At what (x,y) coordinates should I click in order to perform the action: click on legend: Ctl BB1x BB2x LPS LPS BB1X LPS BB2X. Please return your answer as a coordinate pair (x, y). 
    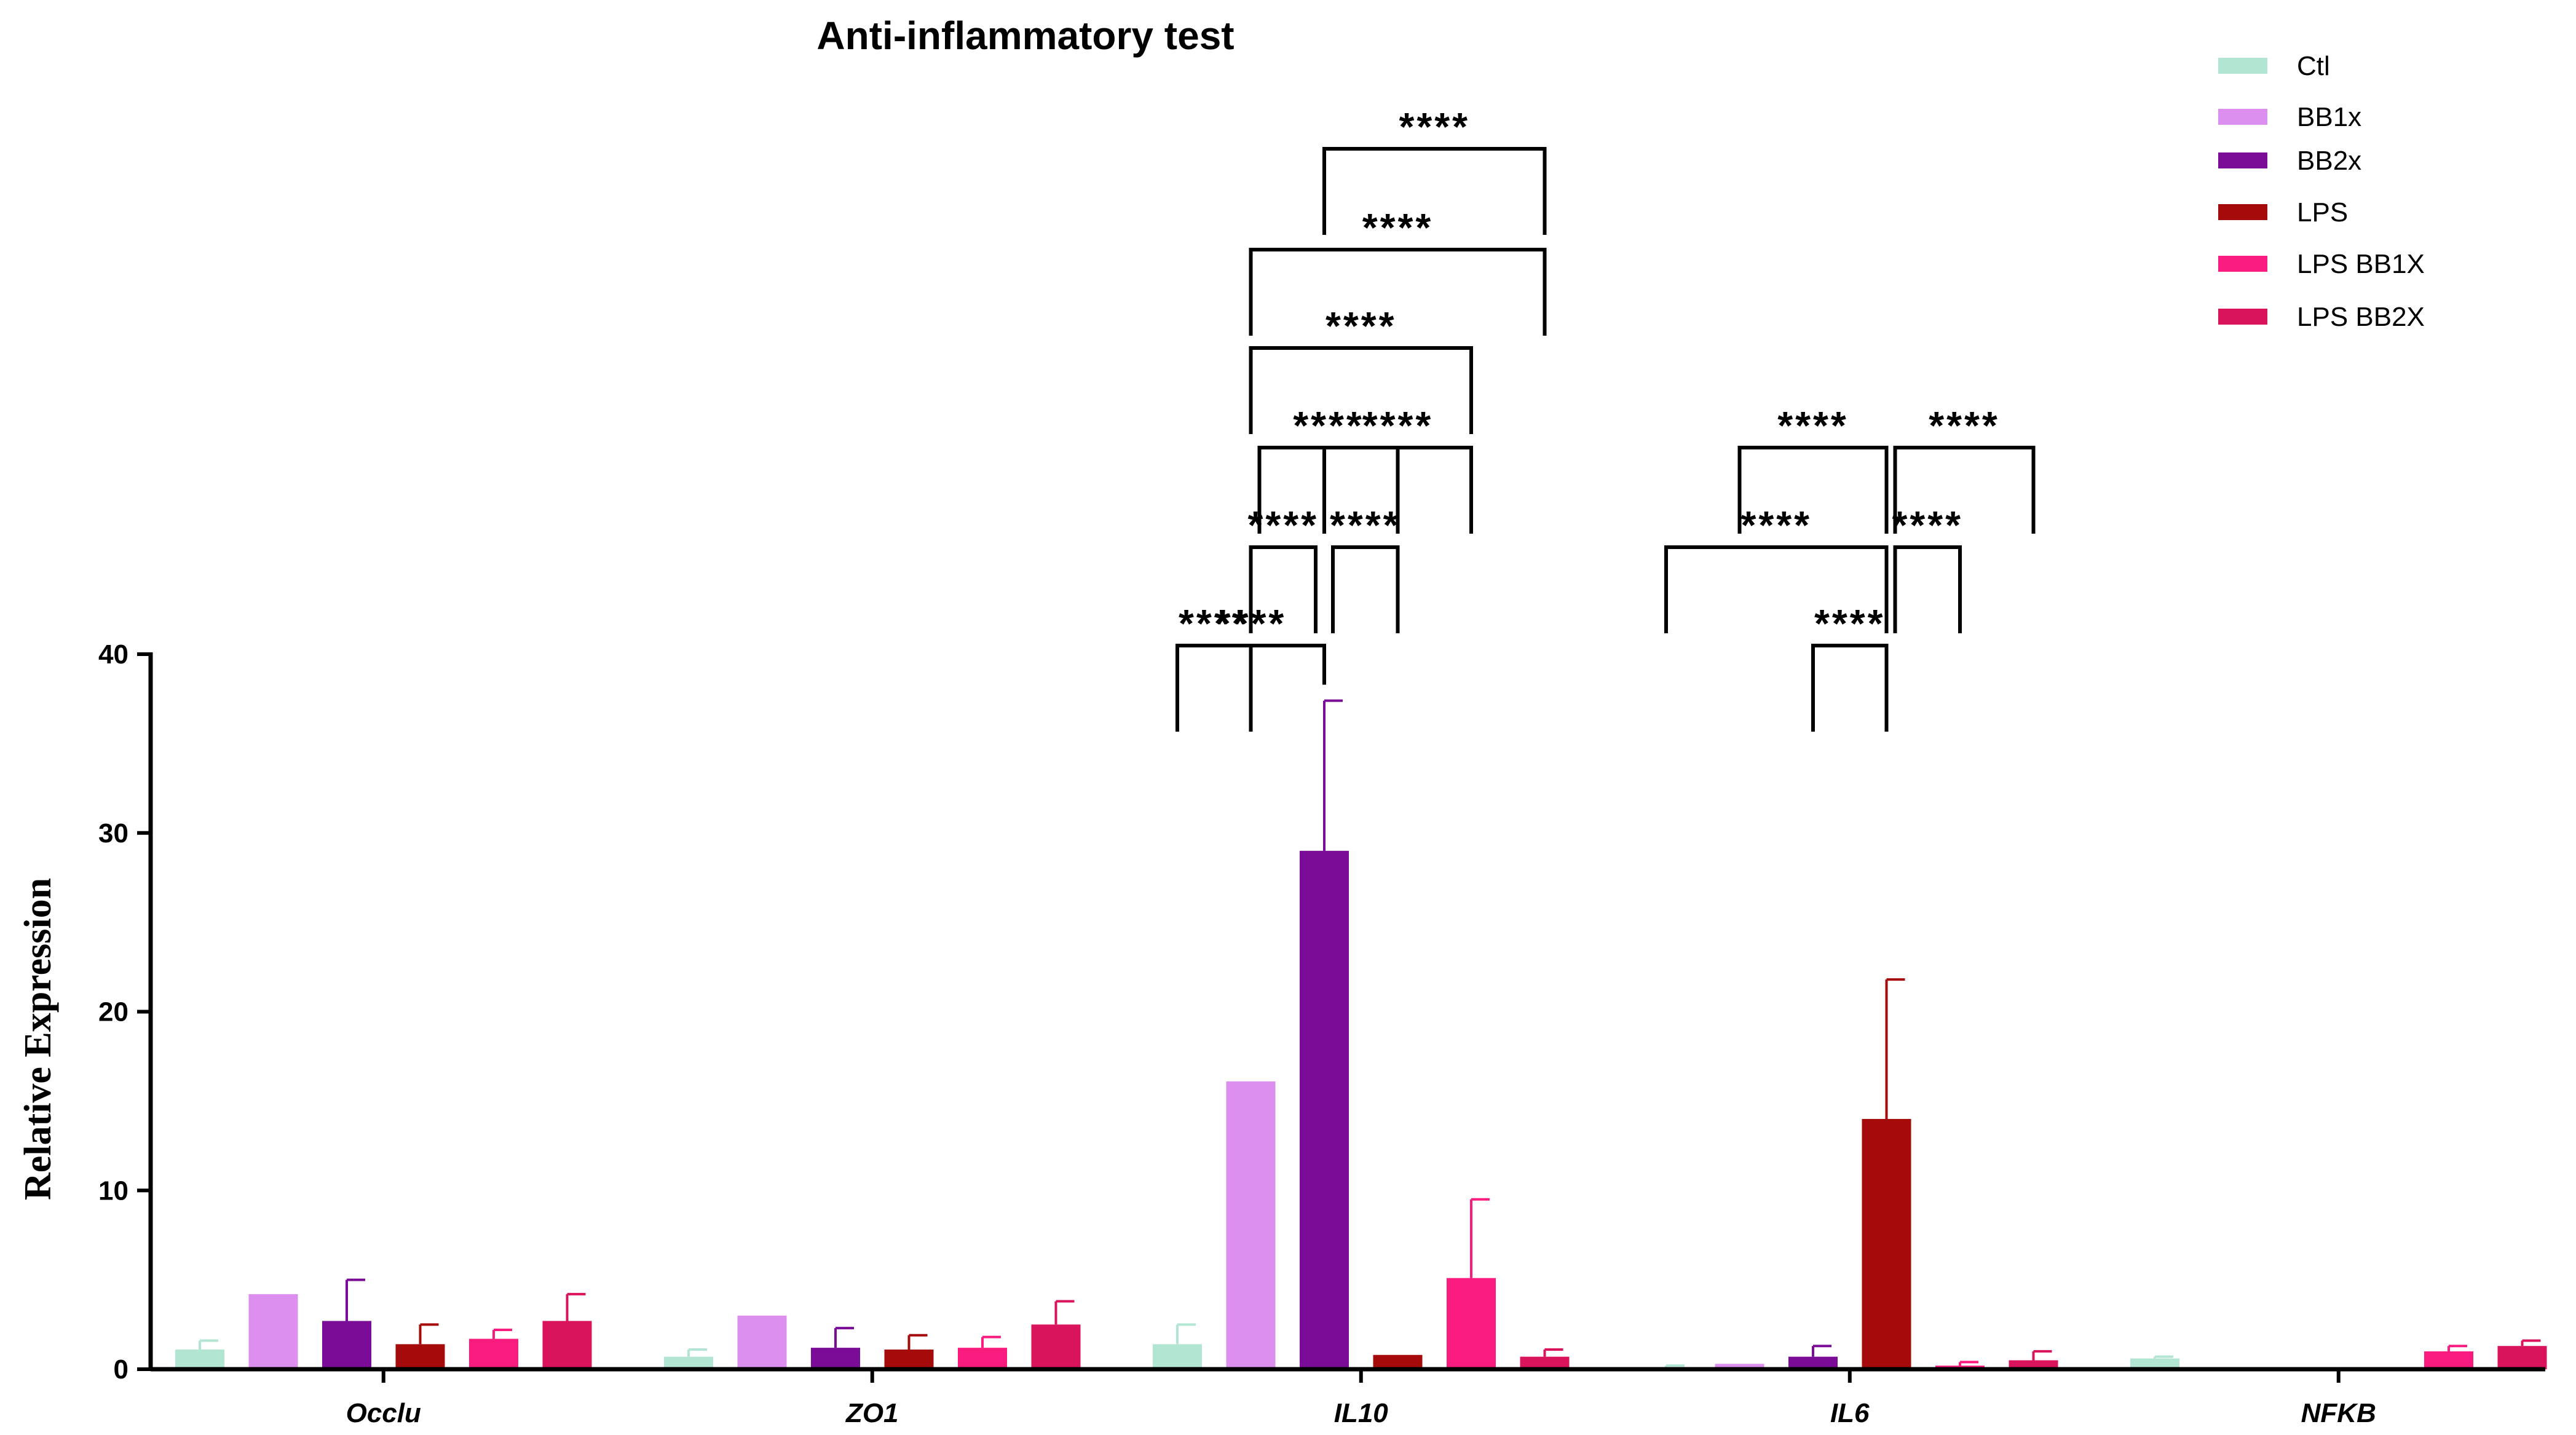
    Looking at the image, I should click on (2321, 191).